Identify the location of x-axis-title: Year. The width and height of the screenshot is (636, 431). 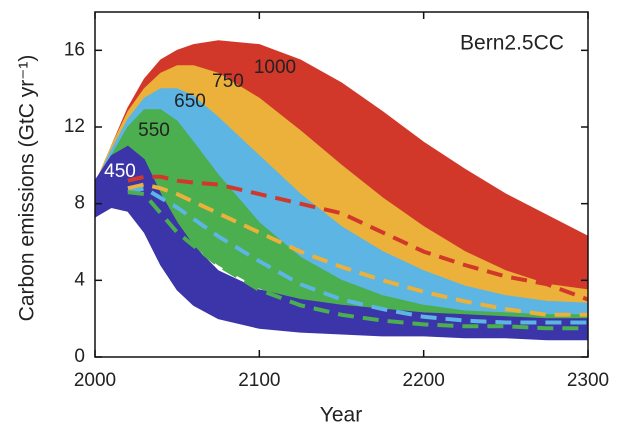
(341, 415).